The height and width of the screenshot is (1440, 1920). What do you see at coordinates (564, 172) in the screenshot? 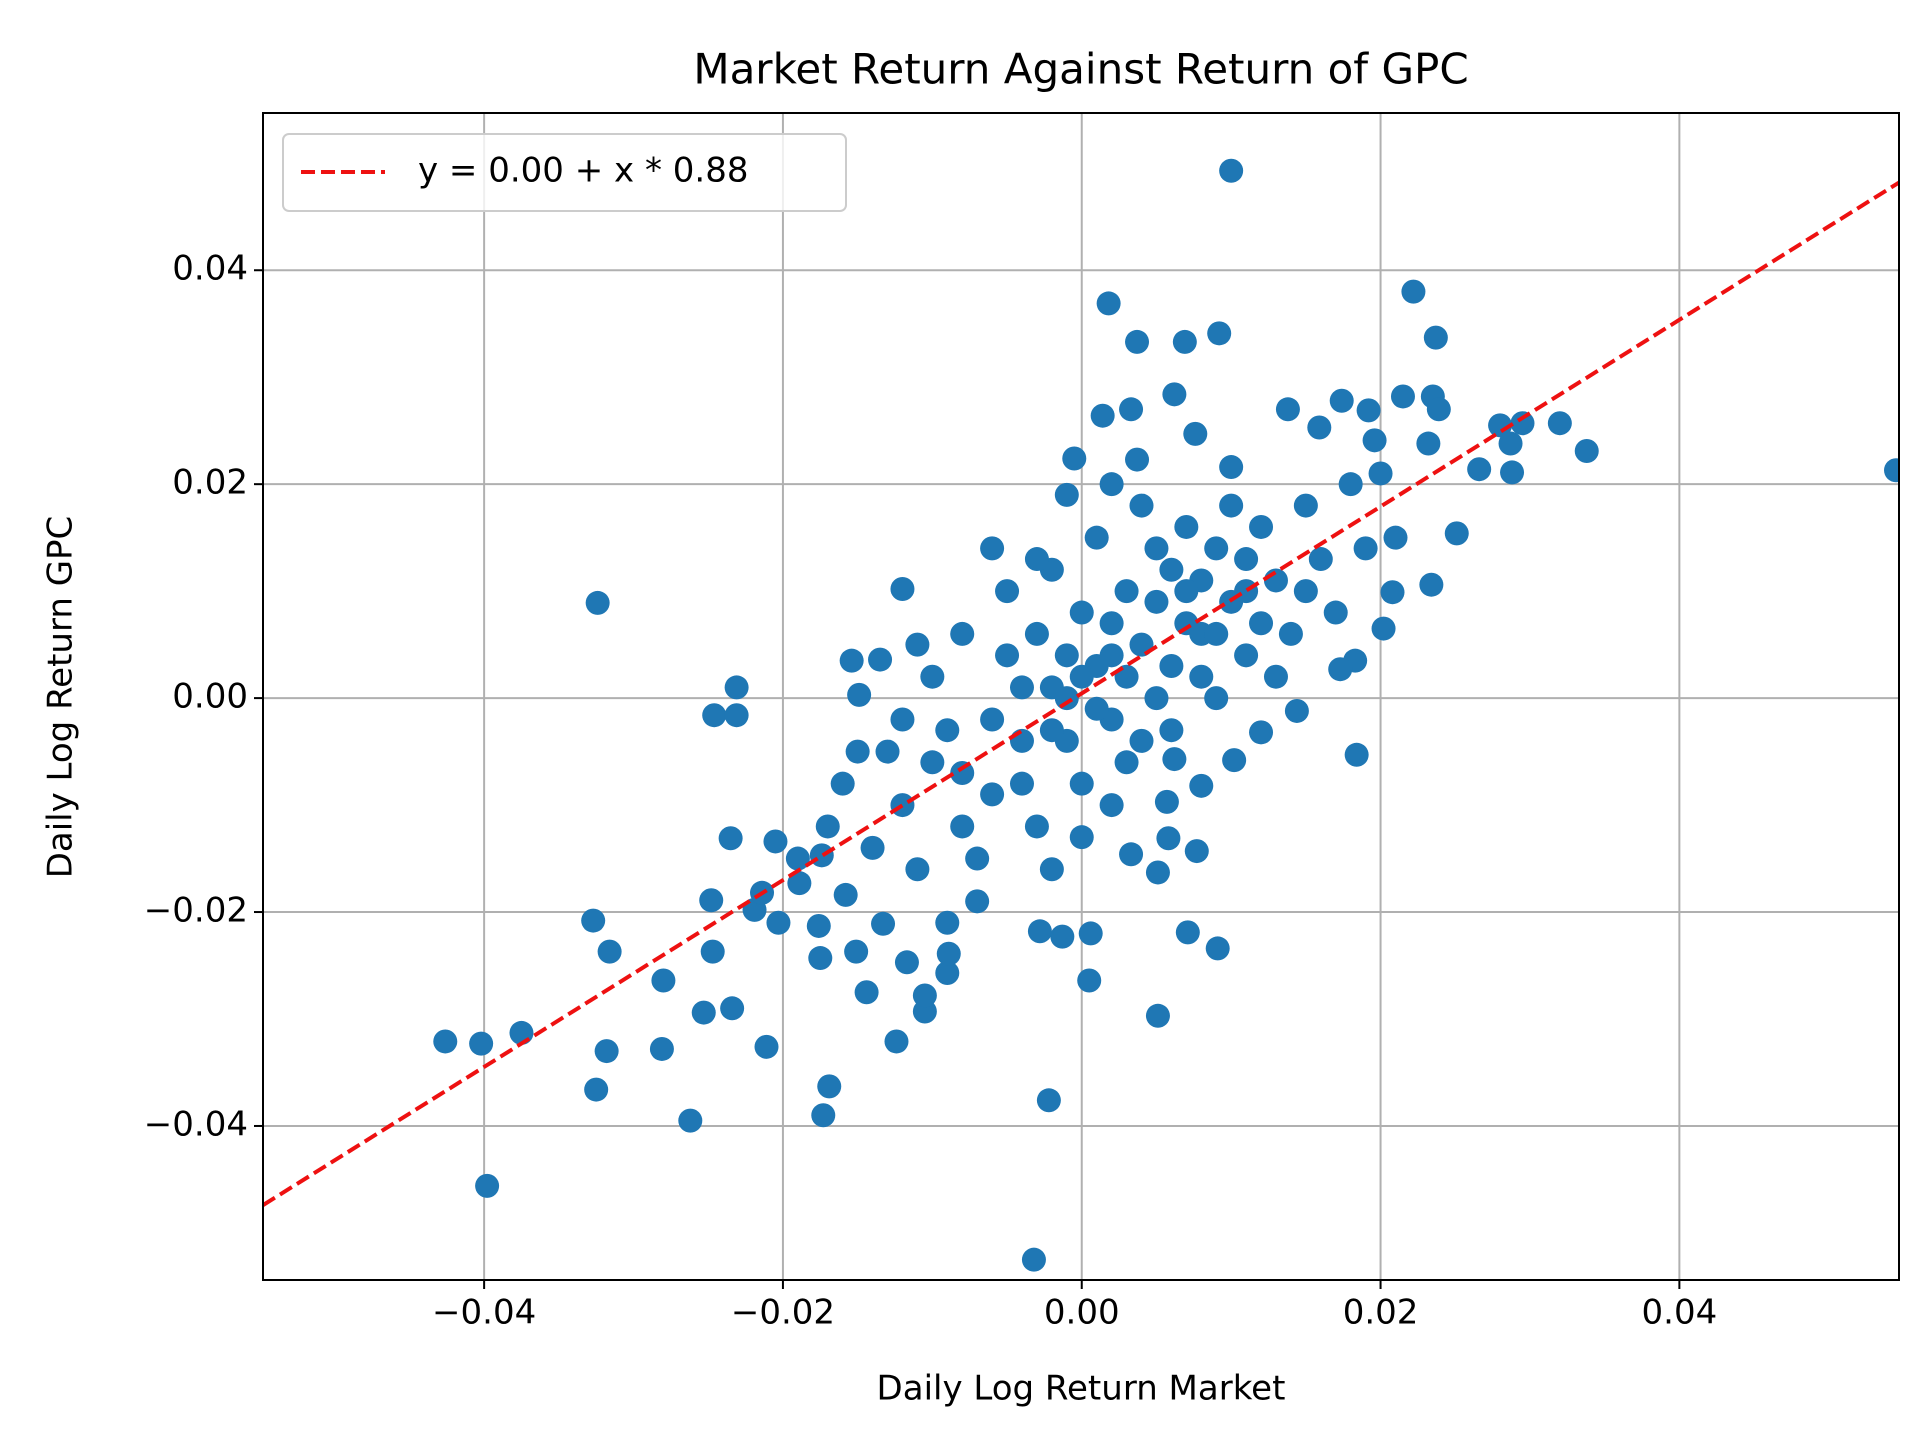
I see `legend-box` at bounding box center [564, 172].